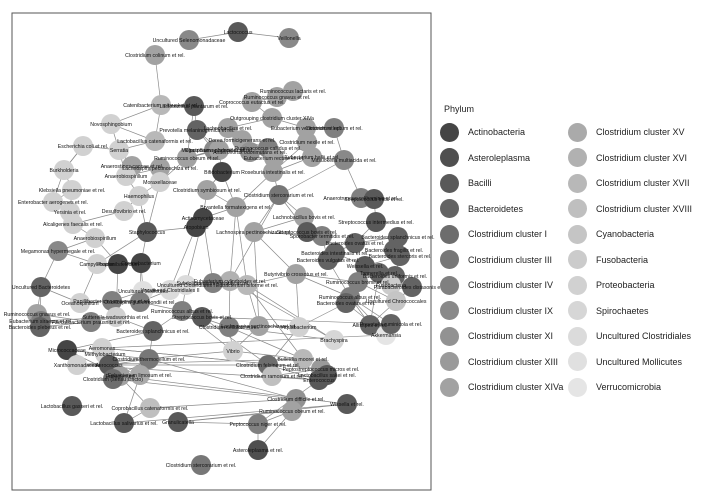 The height and width of the screenshot is (504, 720). Describe the element at coordinates (299, 328) in the screenshot. I see `node-label: Aquabacterium` at that location.